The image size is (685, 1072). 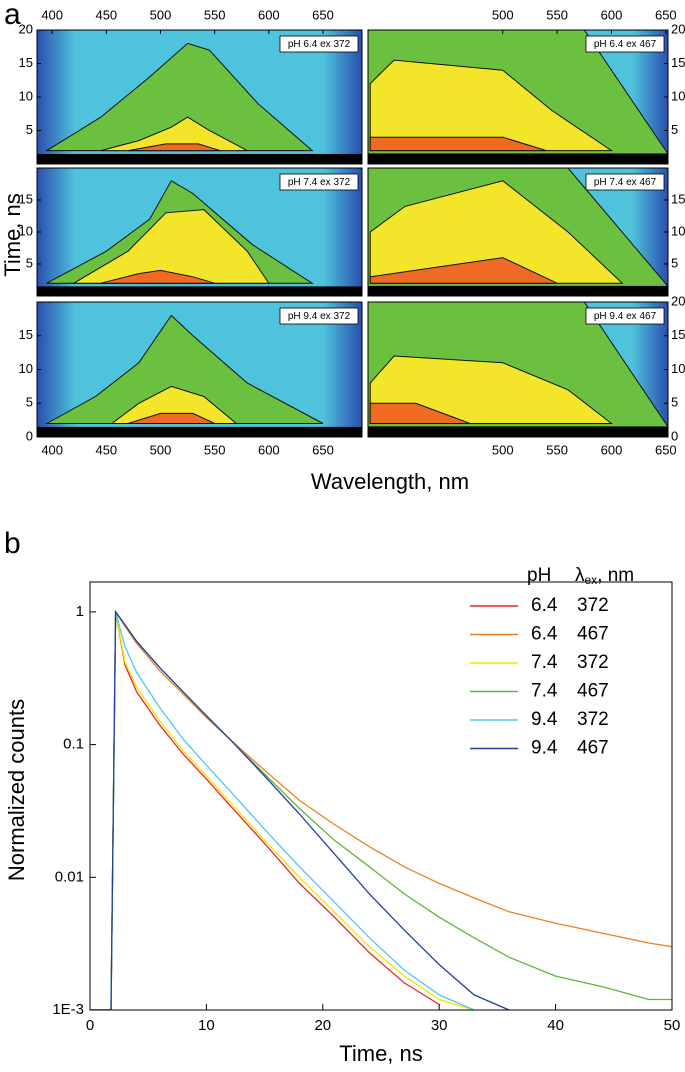 What do you see at coordinates (12, 15) in the screenshot?
I see `panel-letter: a` at bounding box center [12, 15].